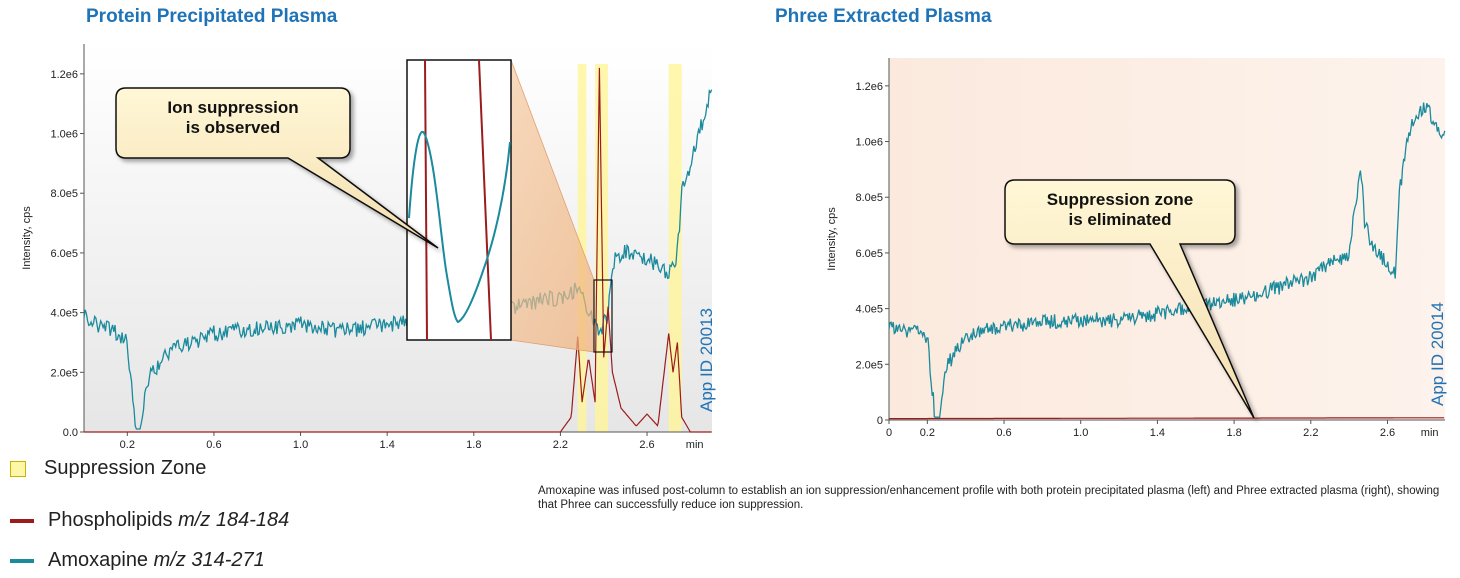  I want to click on amoxapine-swatch, so click(22, 560).